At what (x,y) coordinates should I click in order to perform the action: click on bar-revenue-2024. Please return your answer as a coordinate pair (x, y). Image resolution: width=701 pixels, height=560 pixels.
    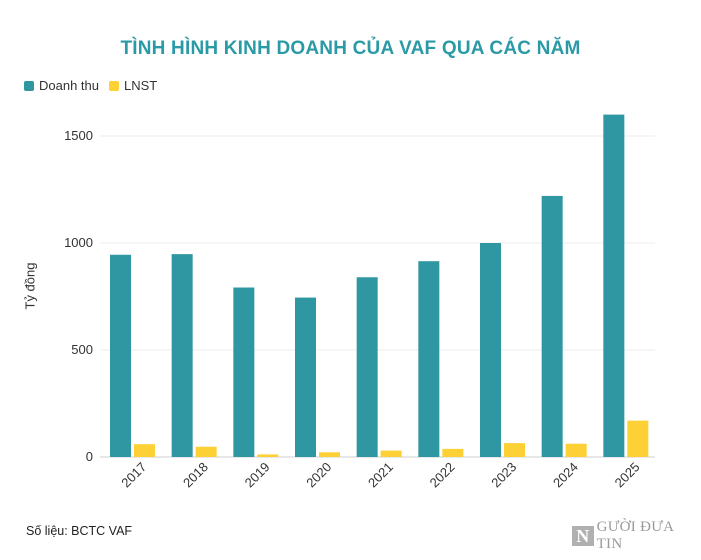
    Looking at the image, I should click on (552, 326).